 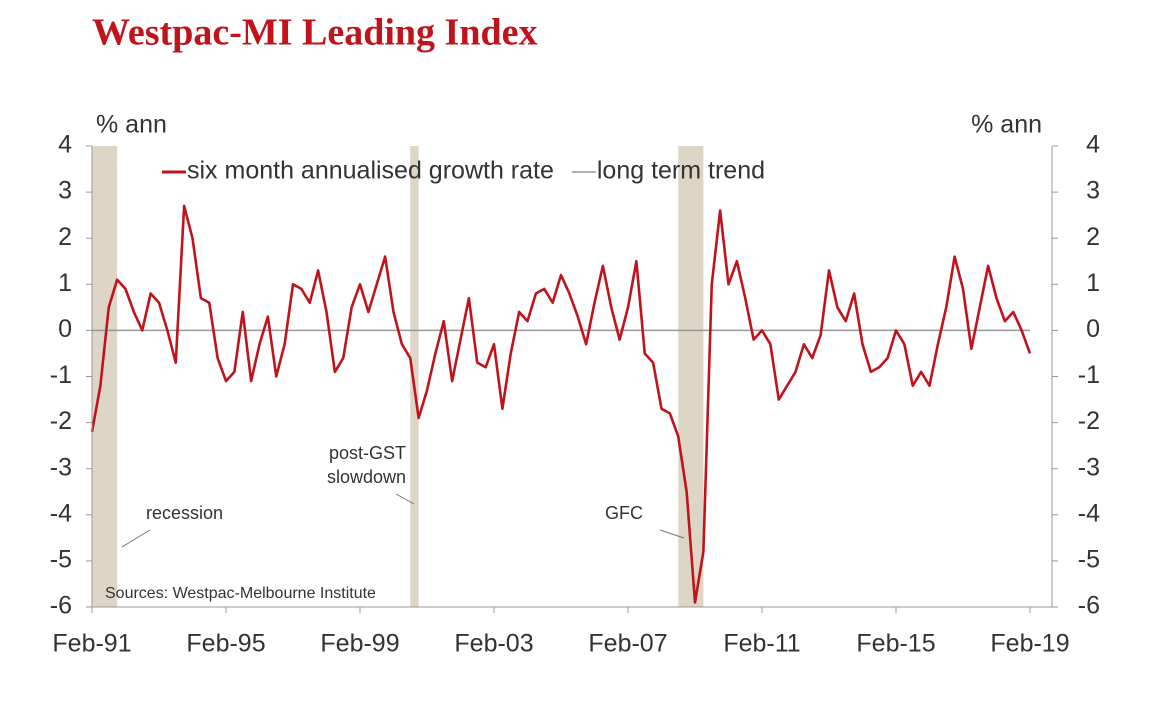 What do you see at coordinates (240, 593) in the screenshot?
I see `source: Sources: Westpac-Melbourne Institute` at bounding box center [240, 593].